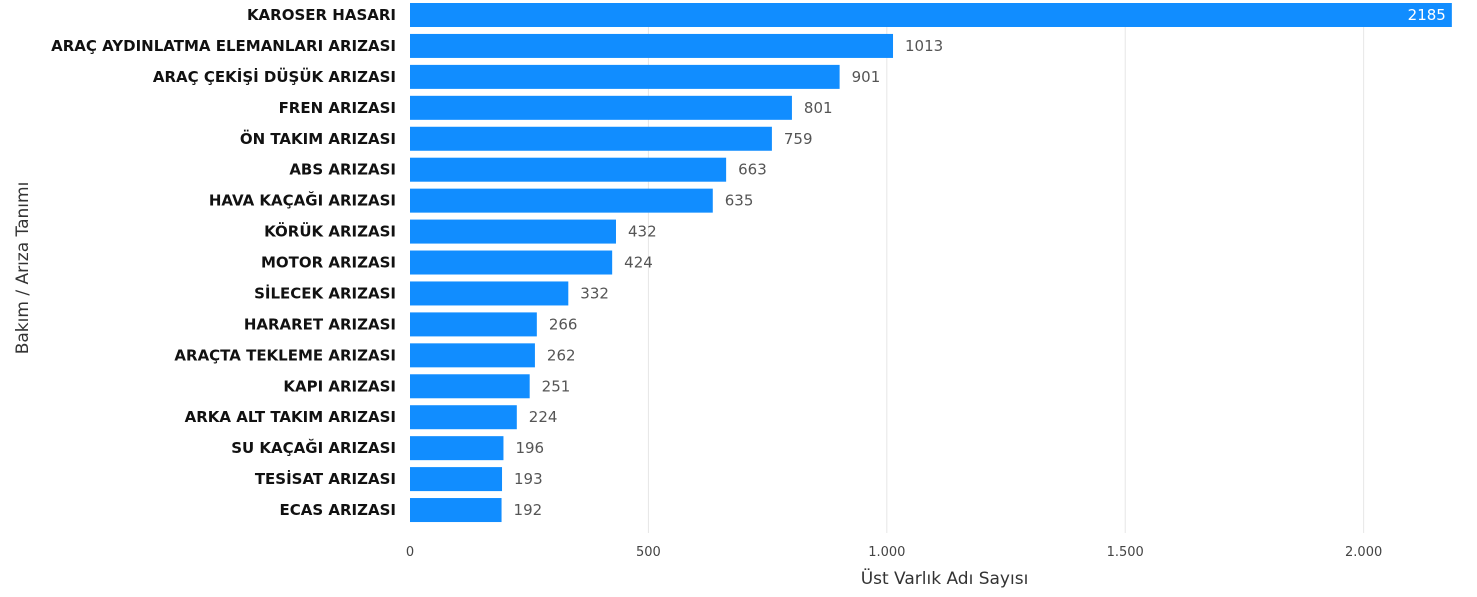  I want to click on data-label: 901, so click(866, 77).